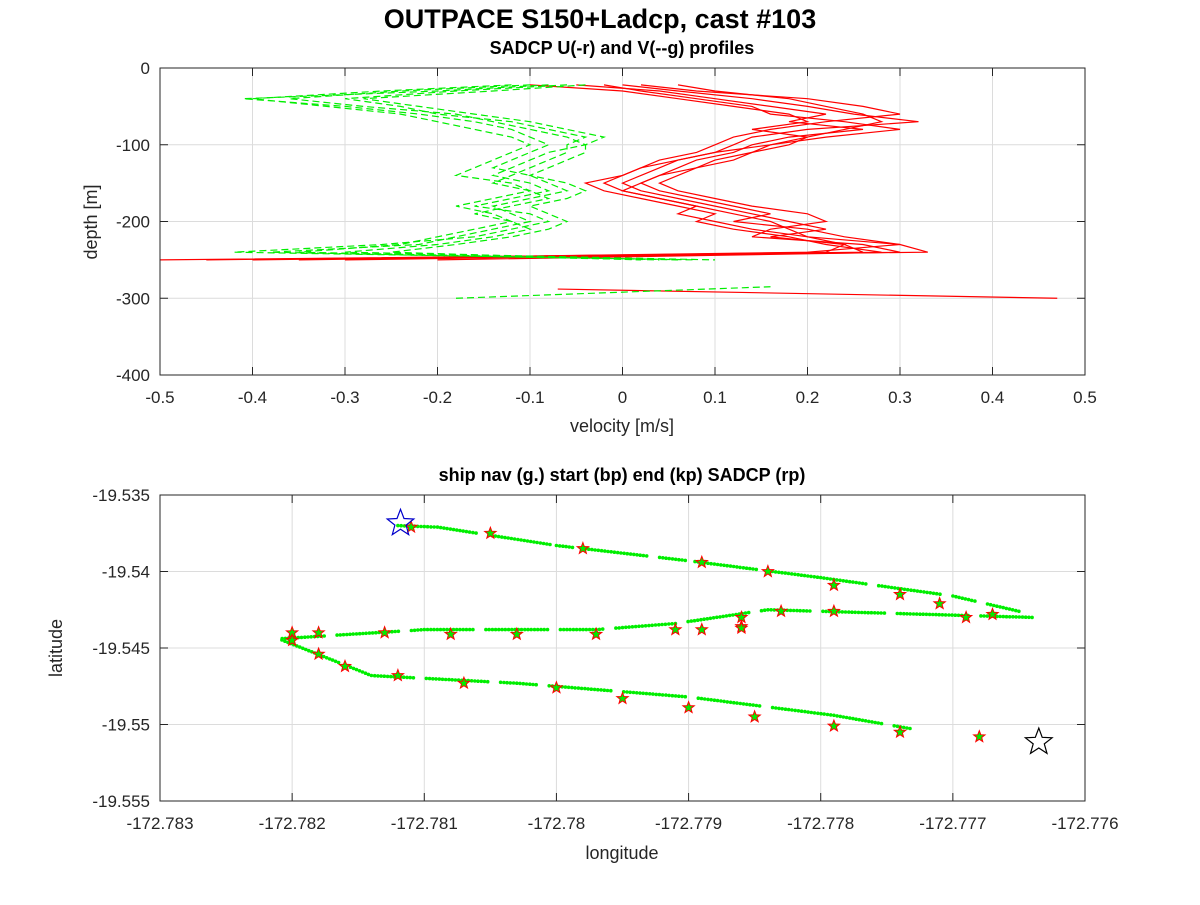 The image size is (1200, 905). What do you see at coordinates (807, 293) in the screenshot?
I see `u-component-deep-segment` at bounding box center [807, 293].